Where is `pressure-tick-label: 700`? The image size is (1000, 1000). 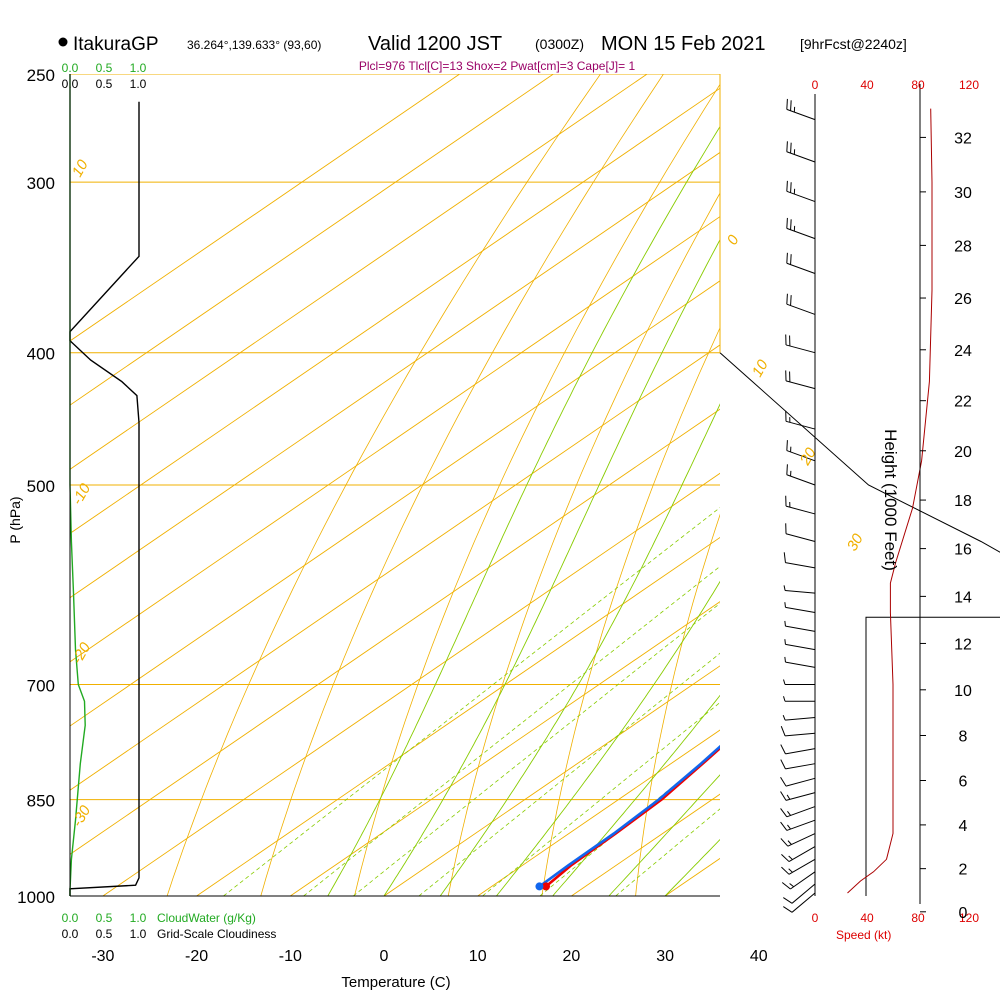 pressure-tick-label: 700 is located at coordinates (41, 686).